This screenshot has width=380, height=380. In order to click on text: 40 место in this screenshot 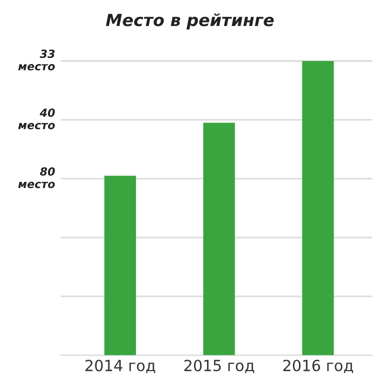, I will do `click(36, 119)`.